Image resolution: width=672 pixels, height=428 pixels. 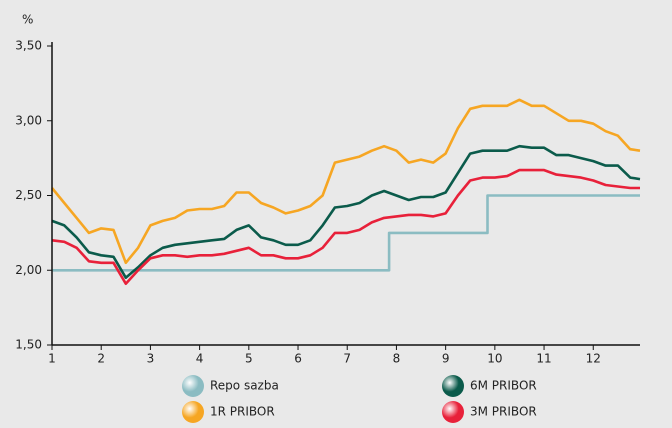 What do you see at coordinates (27, 20) in the screenshot?
I see `y-unit: %` at bounding box center [27, 20].